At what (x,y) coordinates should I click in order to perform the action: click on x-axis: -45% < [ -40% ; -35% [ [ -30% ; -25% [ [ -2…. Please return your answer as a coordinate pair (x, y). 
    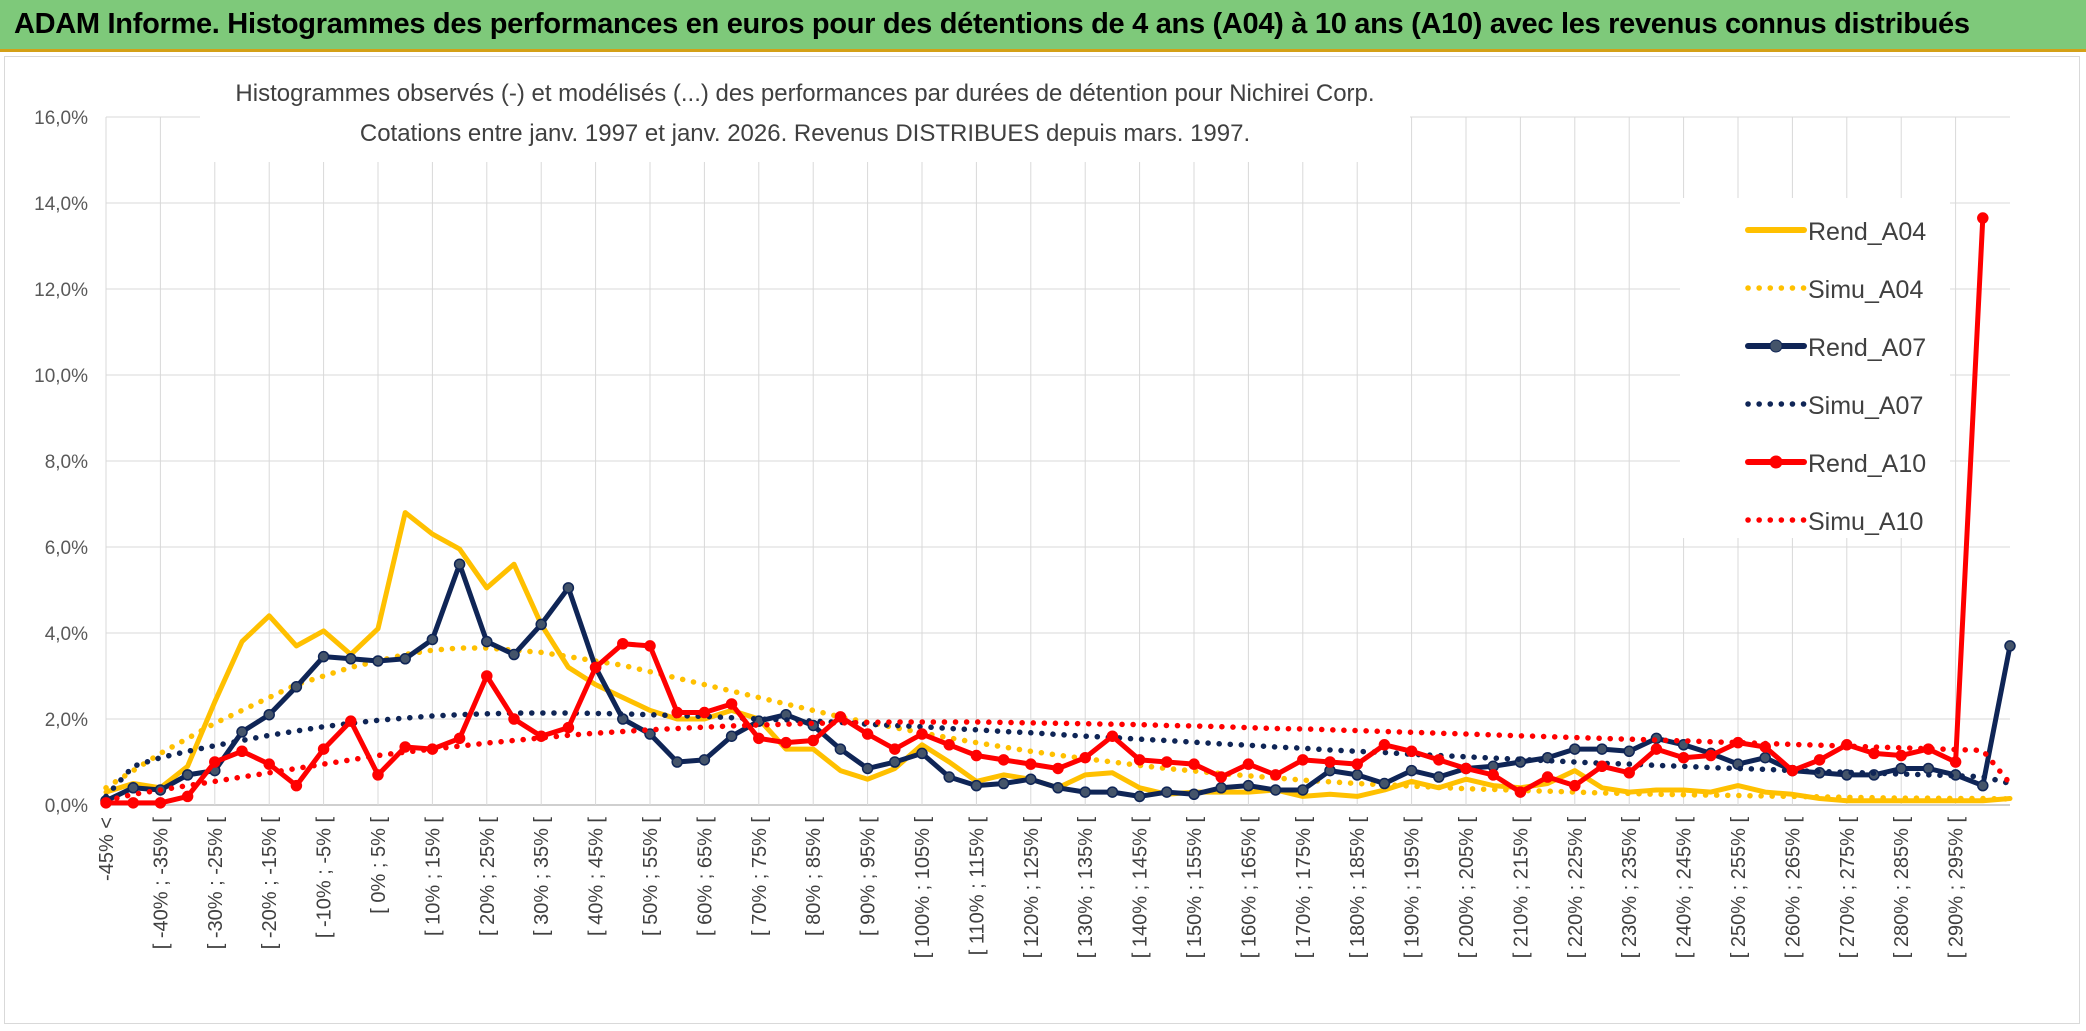
    Looking at the image, I should click on (1032, 888).